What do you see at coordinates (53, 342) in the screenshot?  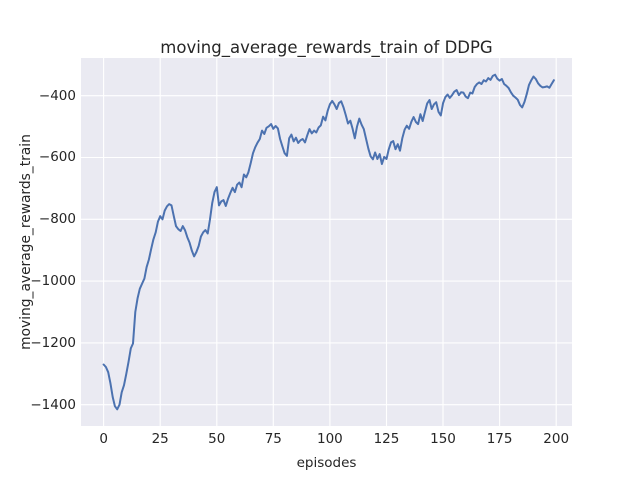 I see `y-tick-label: −1200` at bounding box center [53, 342].